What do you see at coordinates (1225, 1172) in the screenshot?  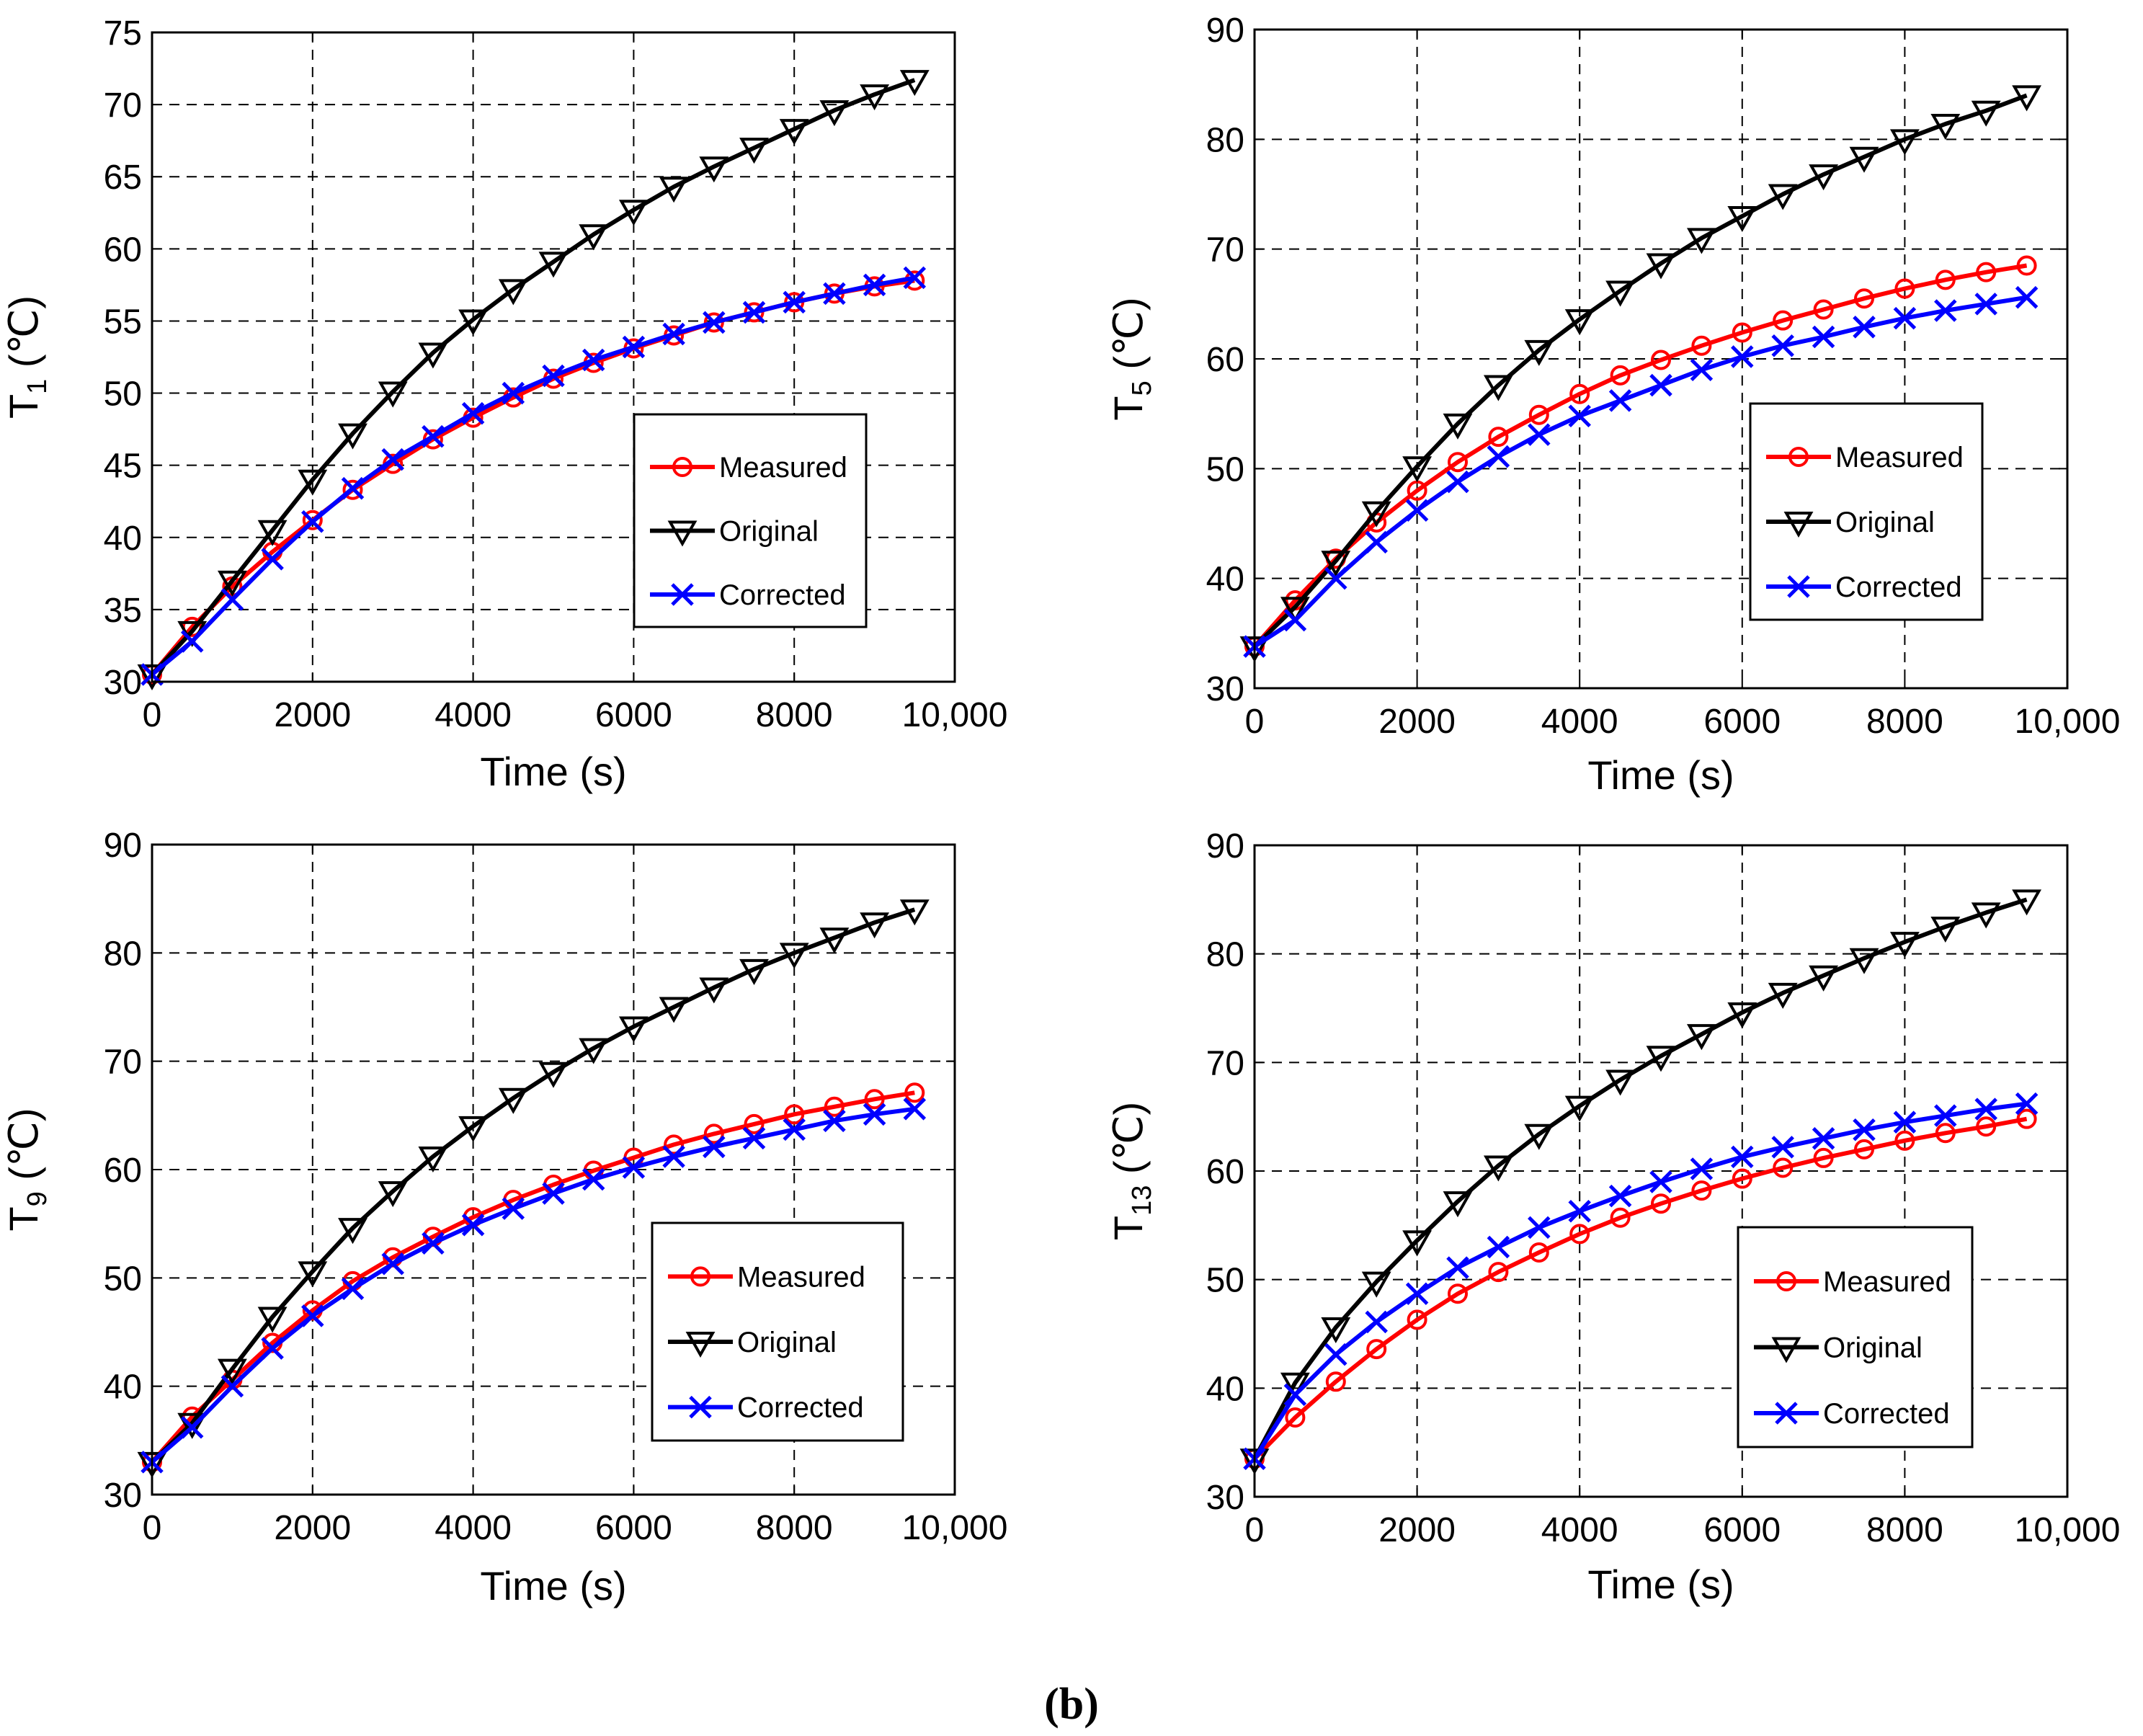 I see `y-tick-label: 60` at bounding box center [1225, 1172].